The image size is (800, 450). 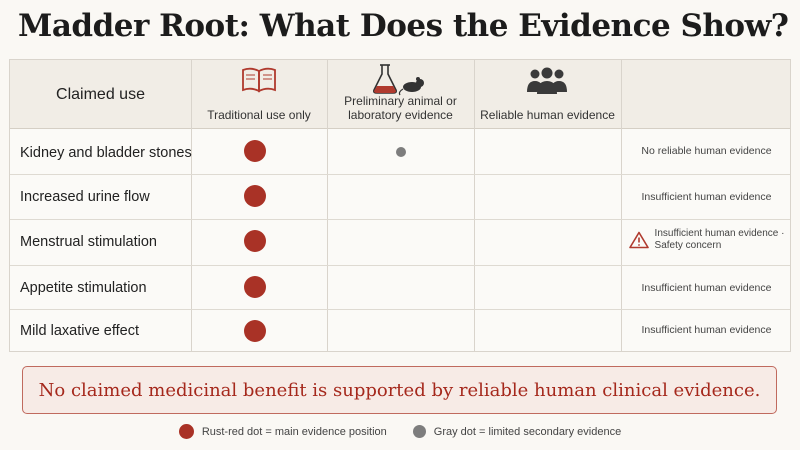 I want to click on preliminary-label-line1: Preliminary animal or, so click(x=400, y=101).